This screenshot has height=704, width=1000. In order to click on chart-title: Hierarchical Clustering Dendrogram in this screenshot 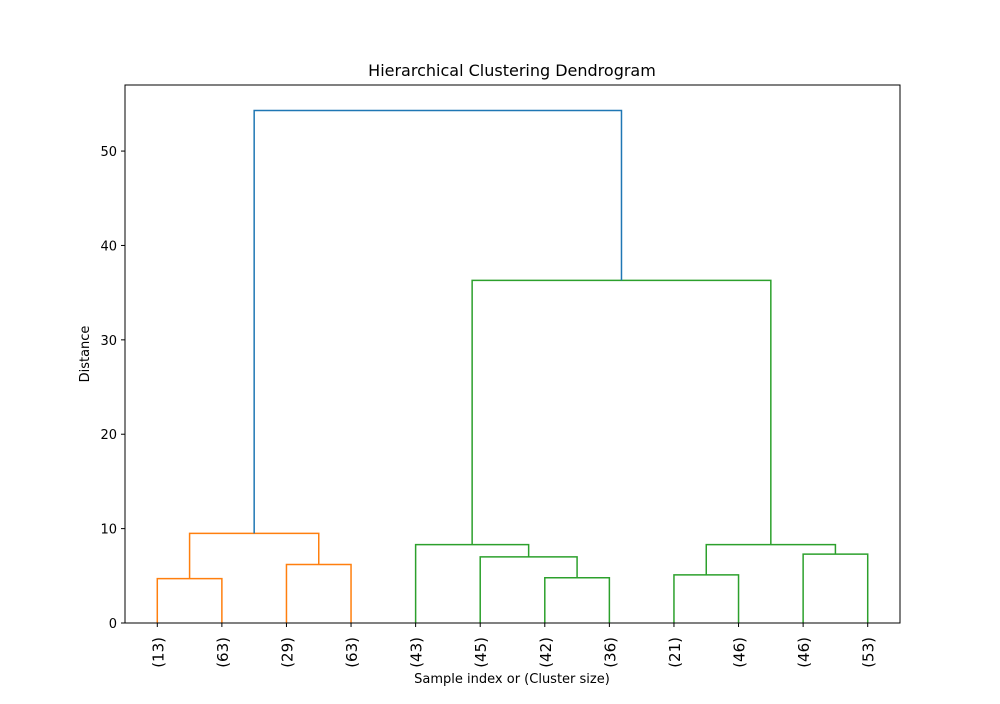, I will do `click(512, 70)`.